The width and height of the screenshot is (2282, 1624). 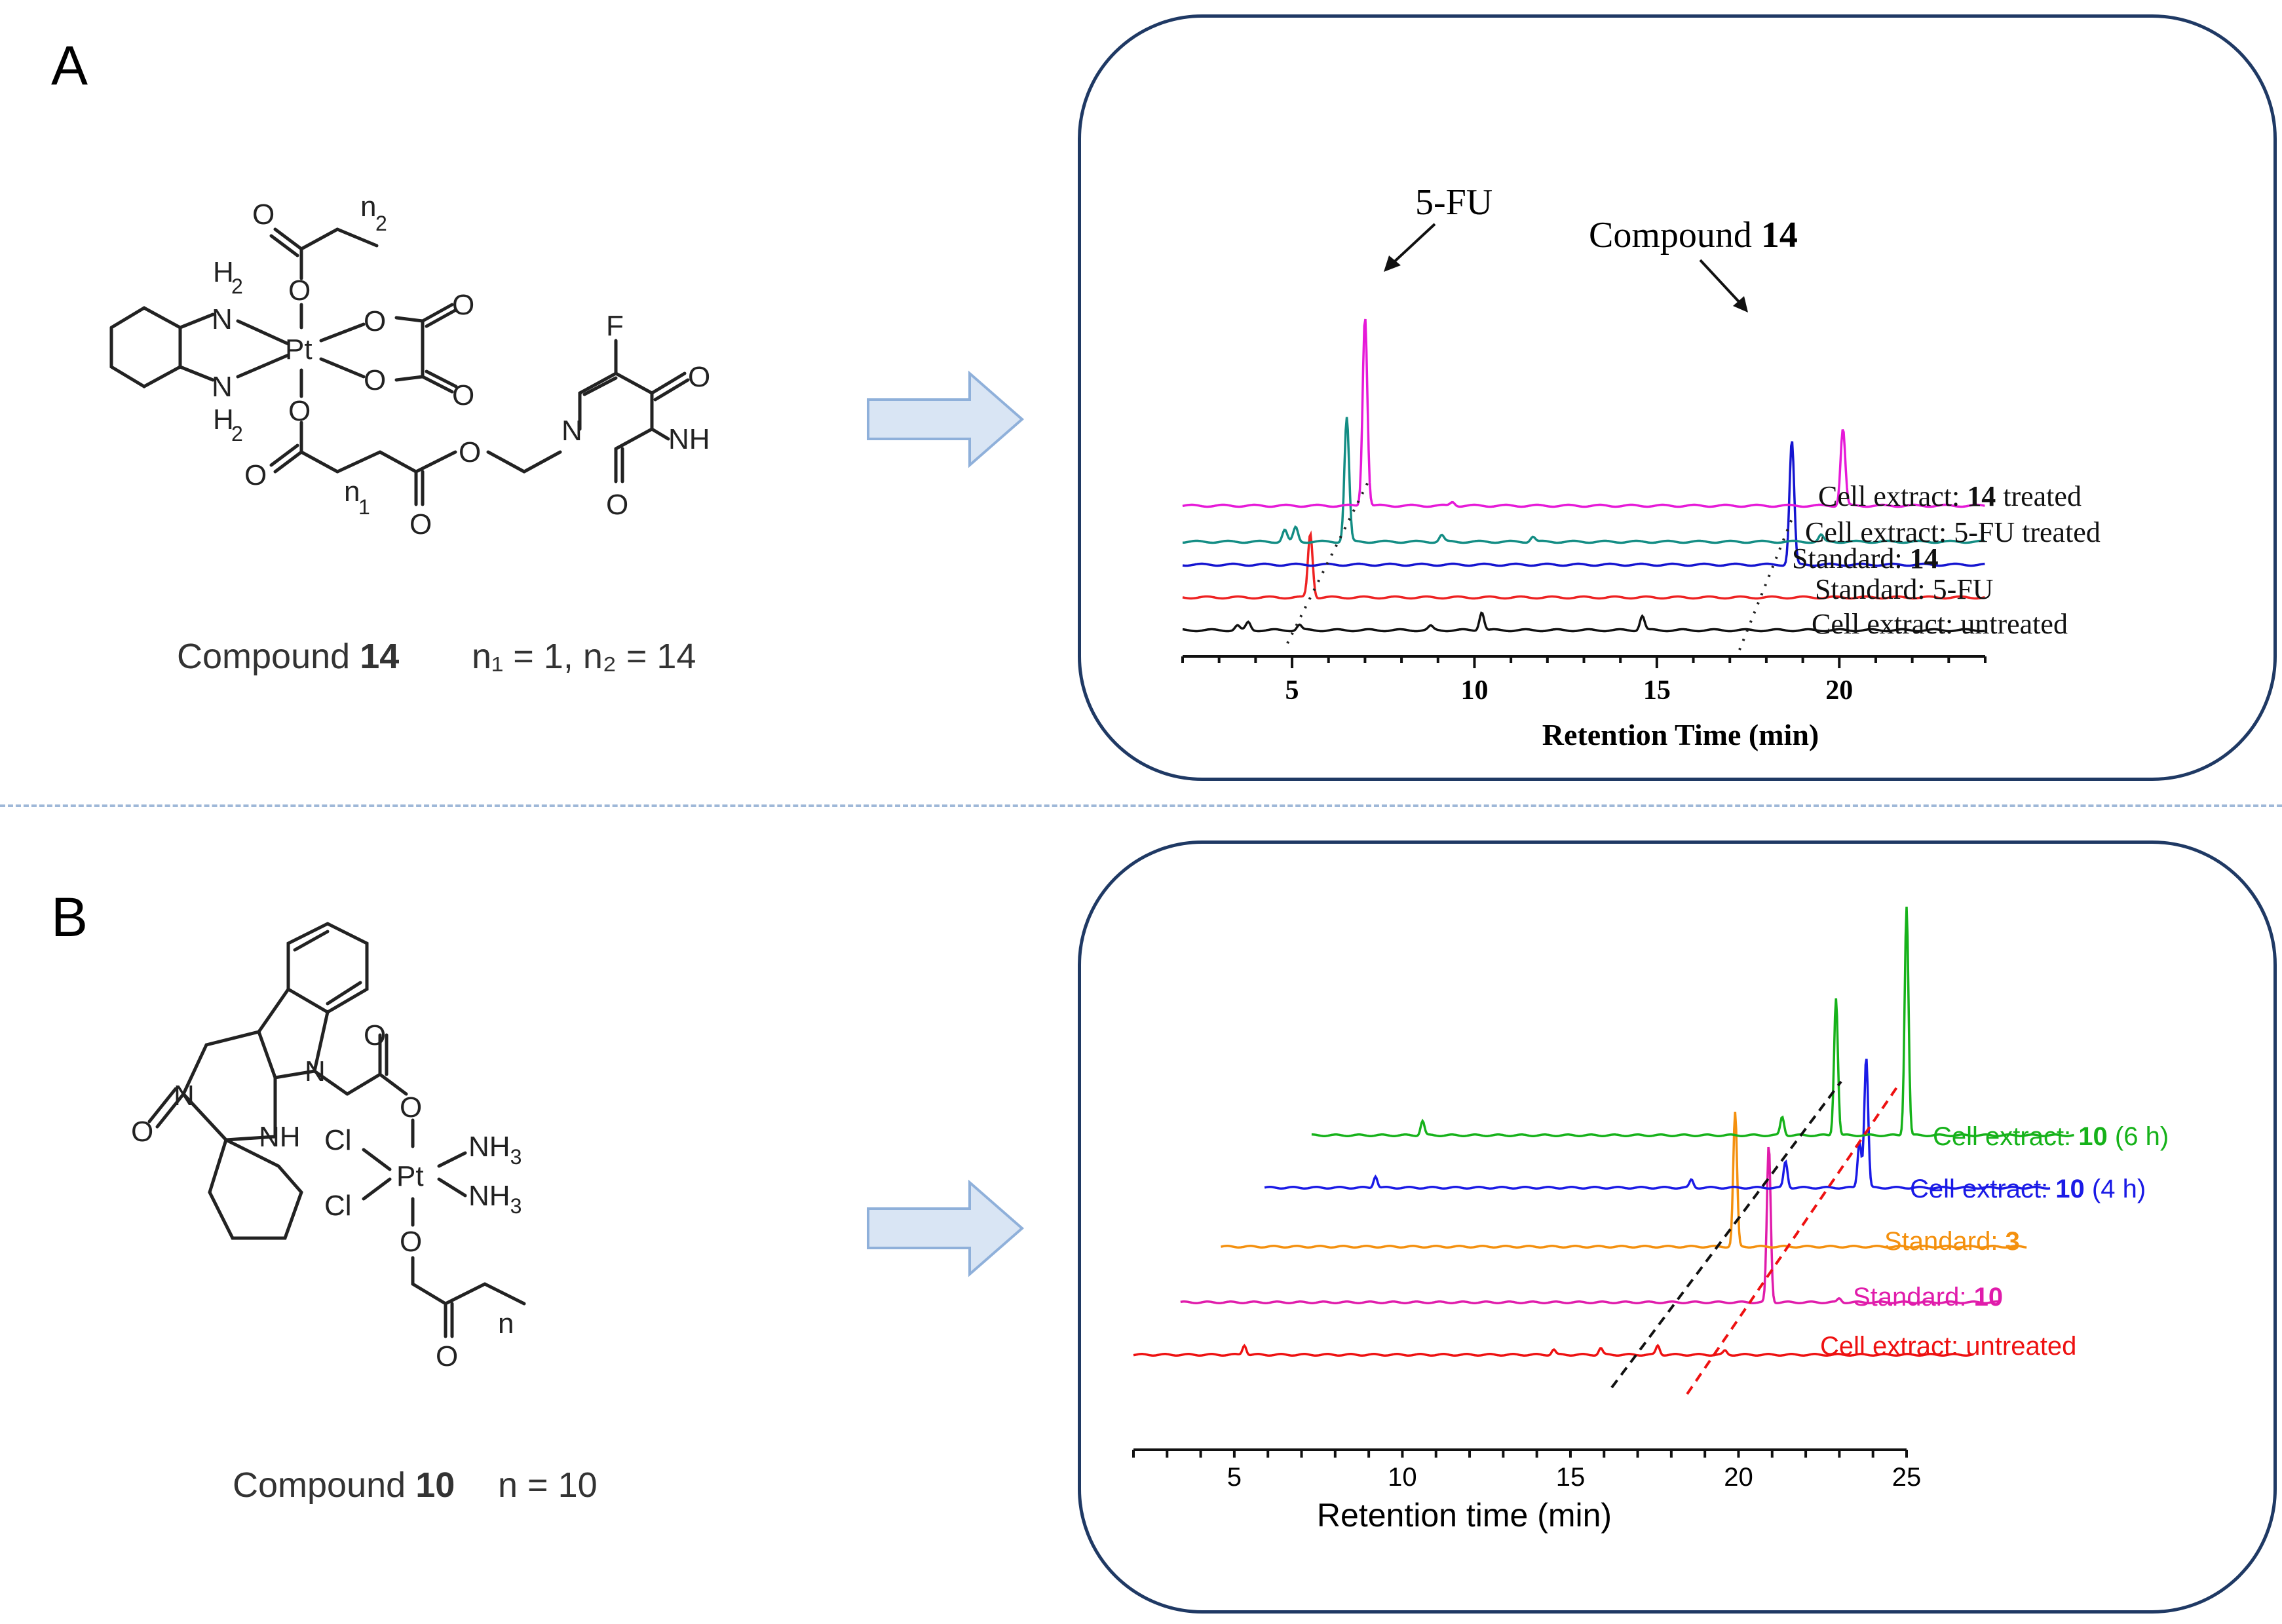 I want to click on atom-n-chain: n, so click(x=506, y=1324).